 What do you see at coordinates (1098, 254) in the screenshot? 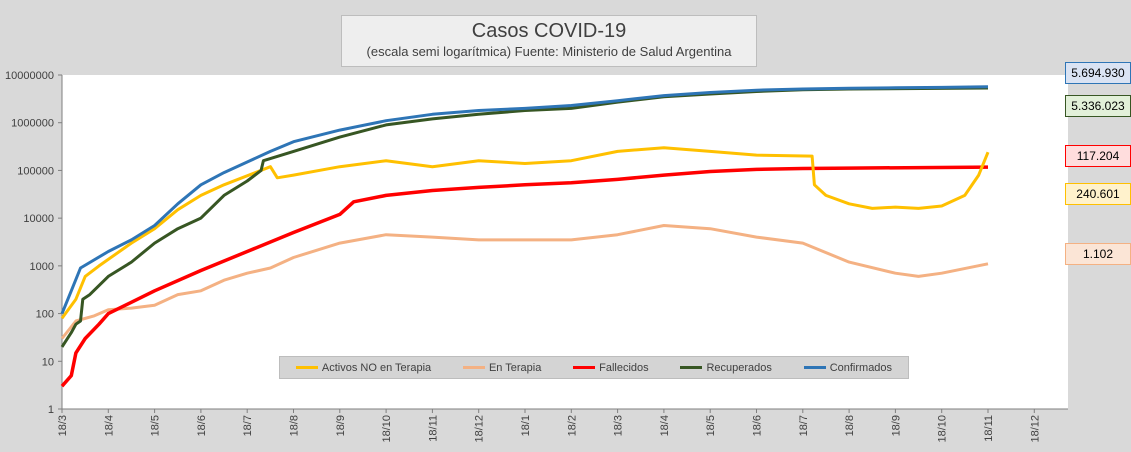
I see `callout-en-terapia: 1.102` at bounding box center [1098, 254].